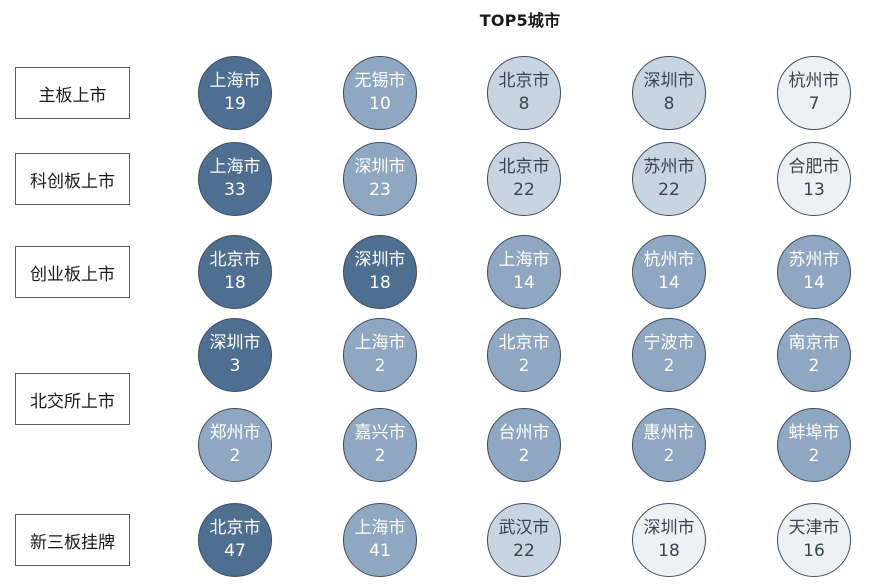  What do you see at coordinates (72, 399) in the screenshot?
I see `board-label: 北交所上市` at bounding box center [72, 399].